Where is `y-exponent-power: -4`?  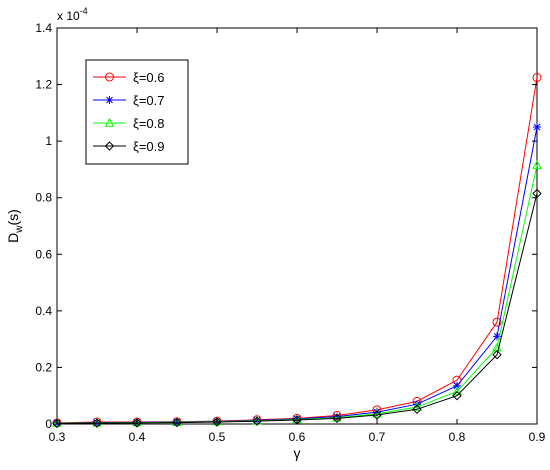 y-exponent-power: -4 is located at coordinates (84, 11).